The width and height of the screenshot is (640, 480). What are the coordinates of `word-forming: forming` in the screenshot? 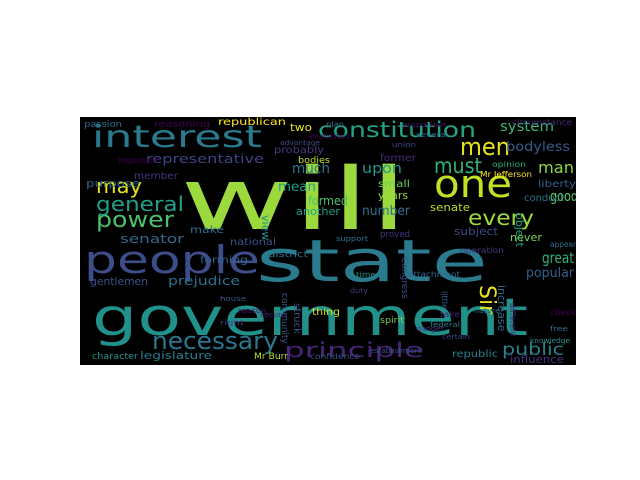 It's located at (224, 260).